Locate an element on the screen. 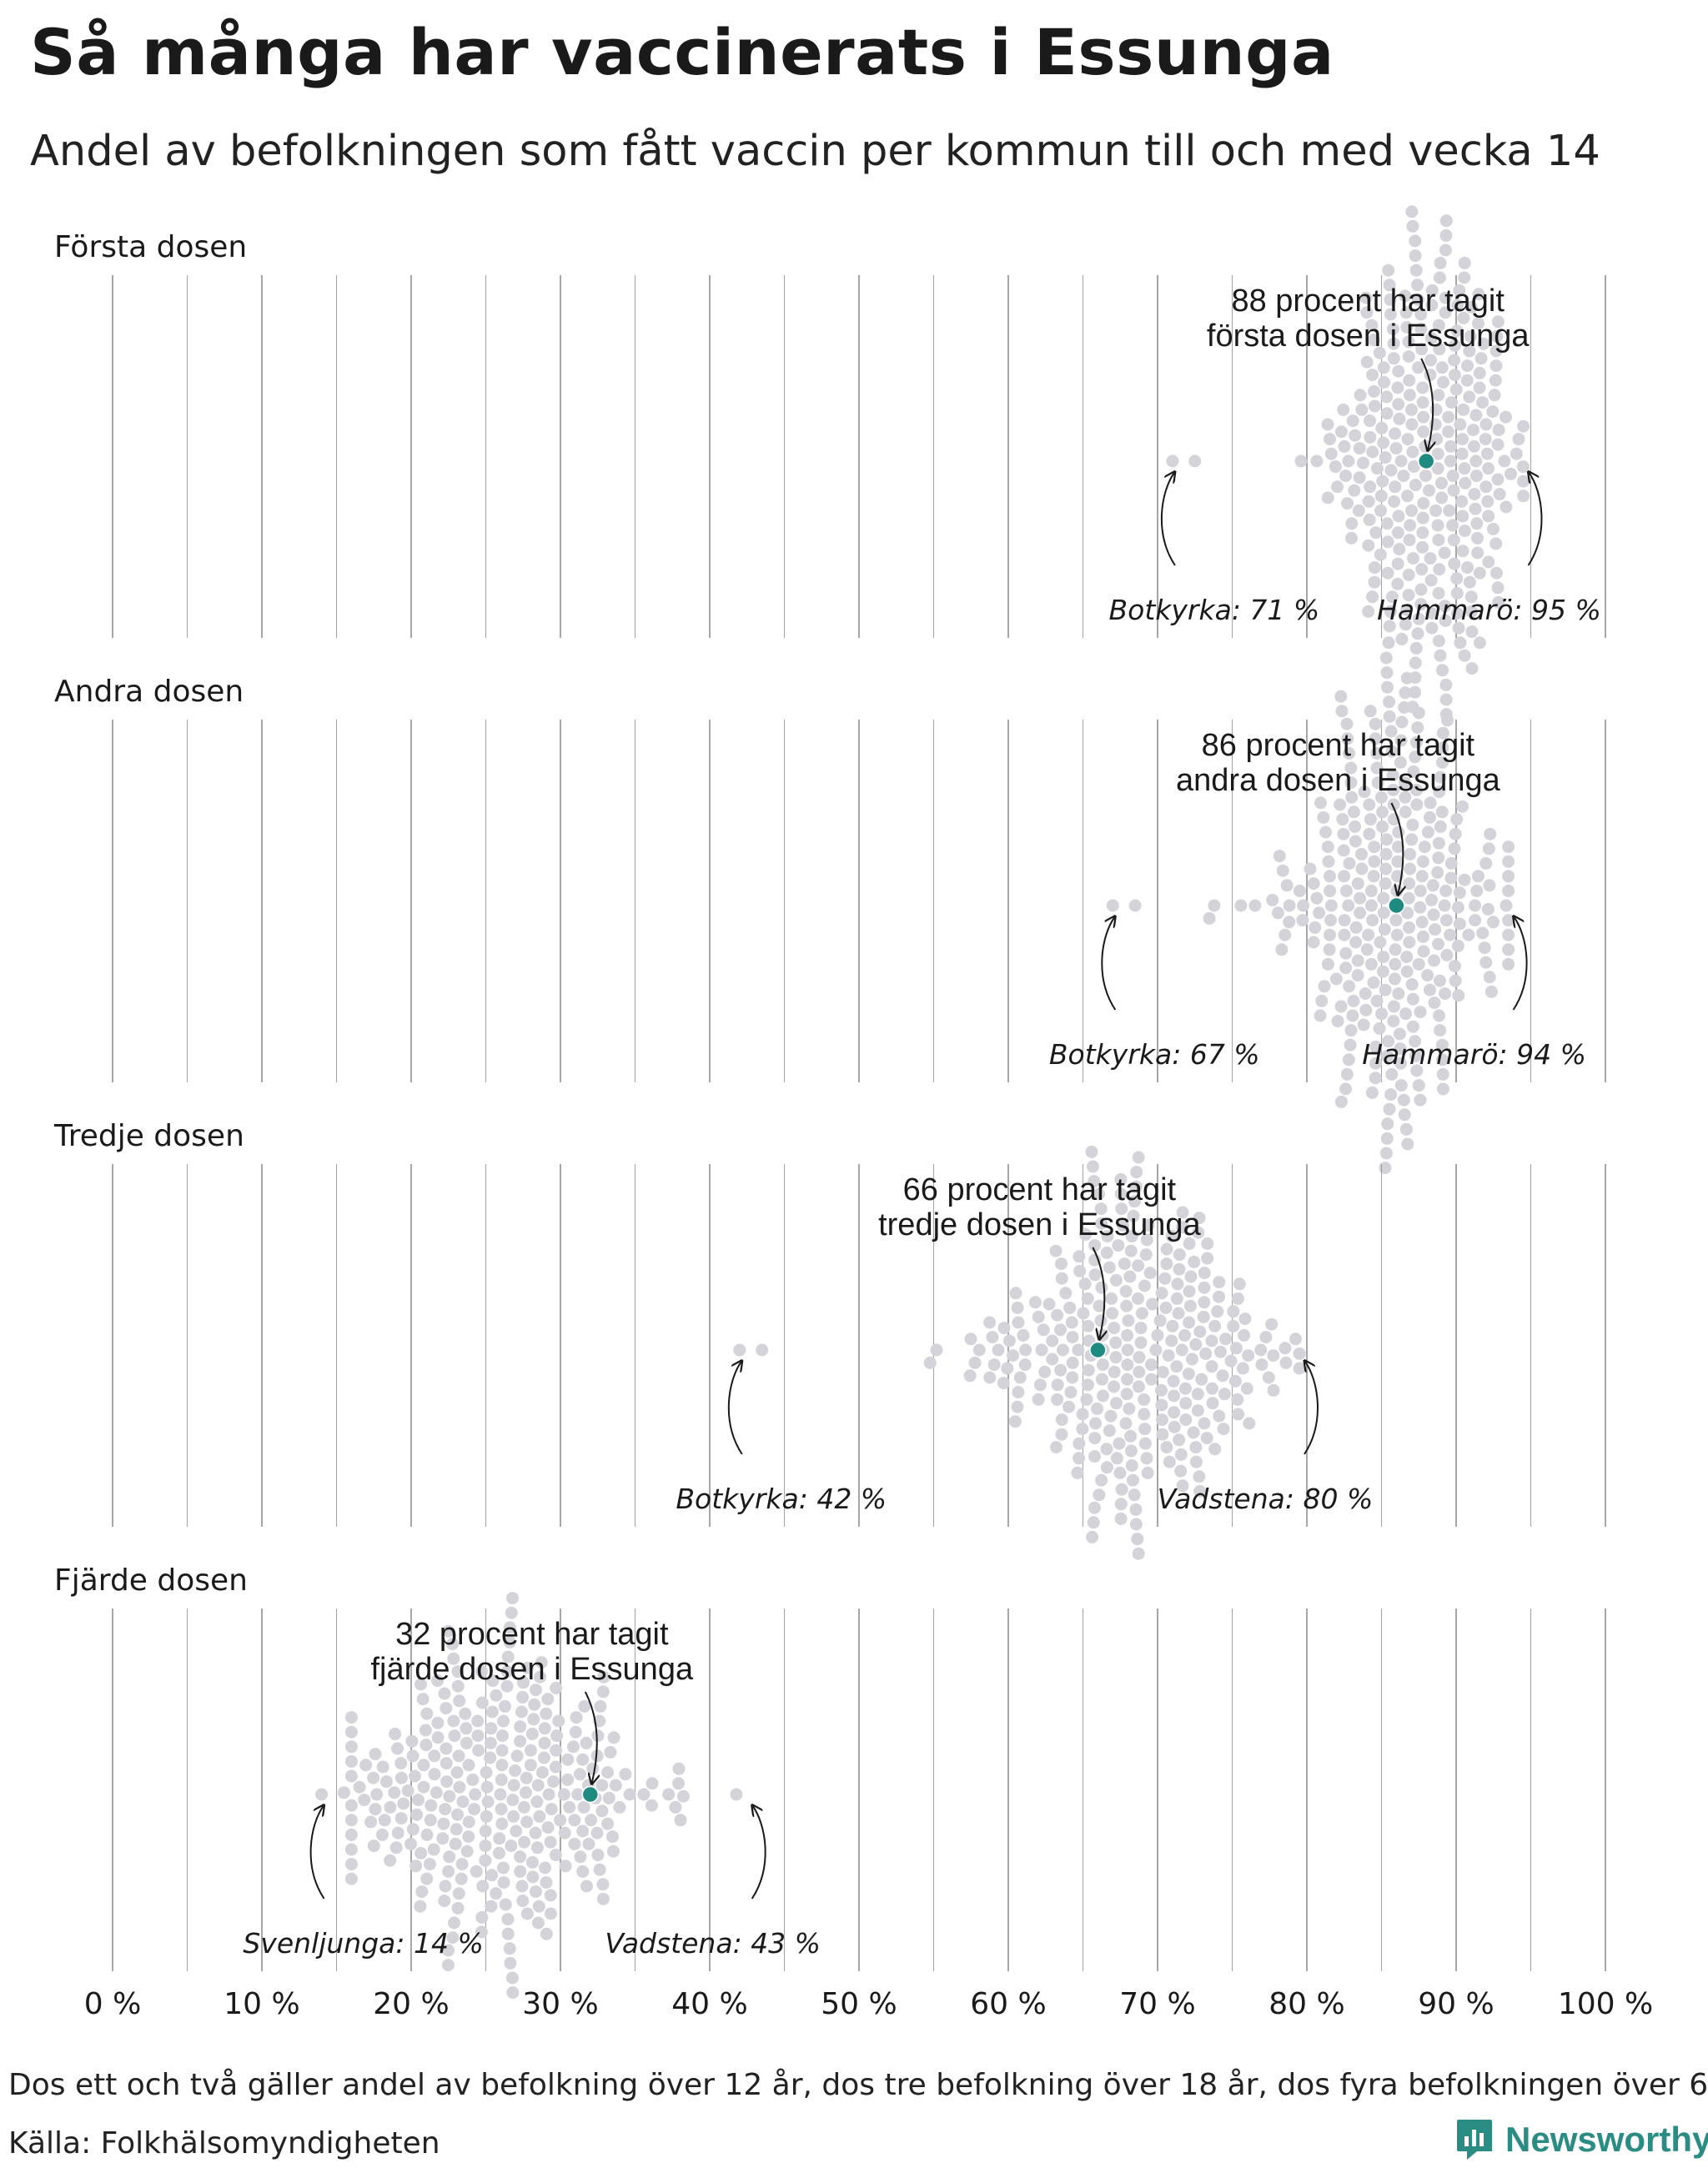 Image resolution: width=1708 pixels, height=2168 pixels. min-label: Botkyrka: 42 % is located at coordinates (781, 1499).